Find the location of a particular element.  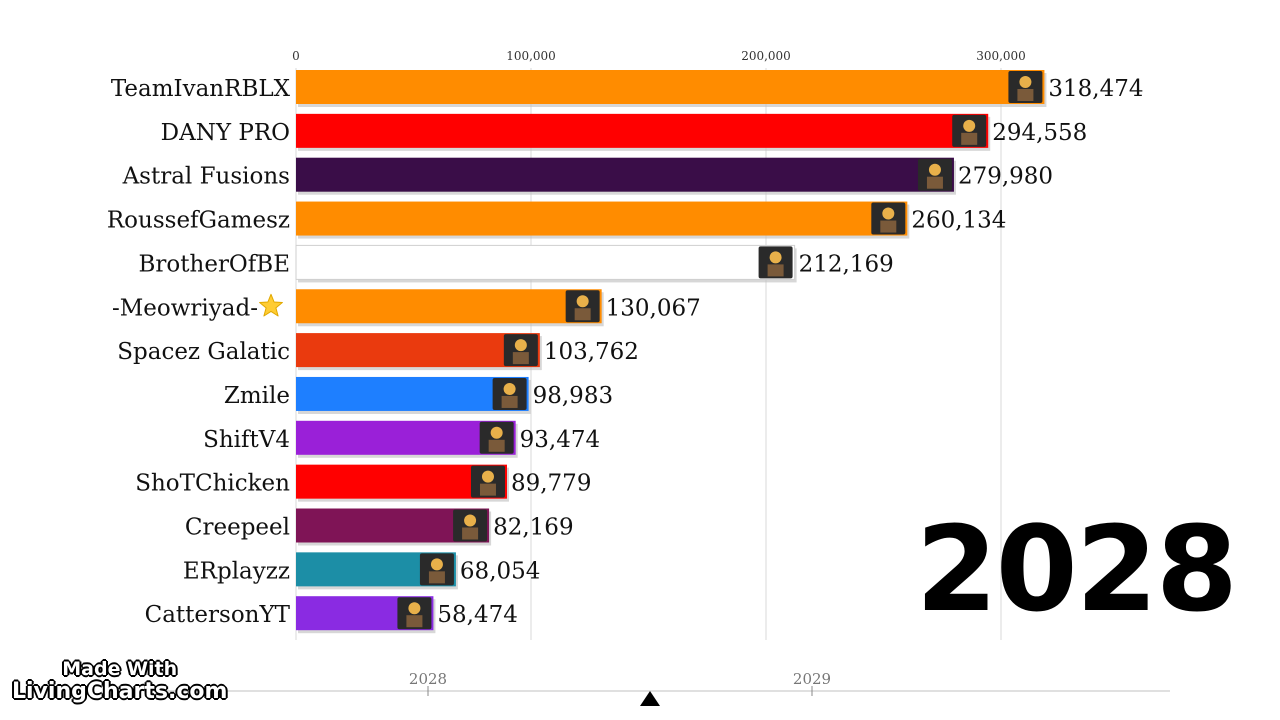

category-label: TeamIvanRBLX is located at coordinates (201, 89).